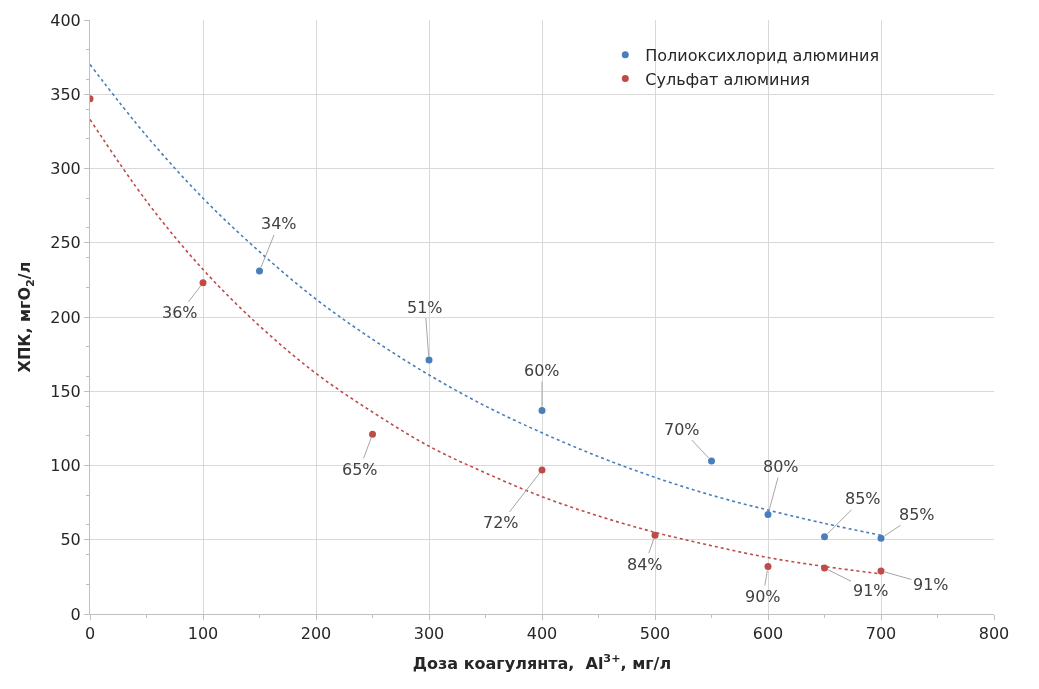 Image resolution: width=1039 pixels, height=689 pixels. What do you see at coordinates (763, 596) in the screenshot?
I see `annotation: 90%` at bounding box center [763, 596].